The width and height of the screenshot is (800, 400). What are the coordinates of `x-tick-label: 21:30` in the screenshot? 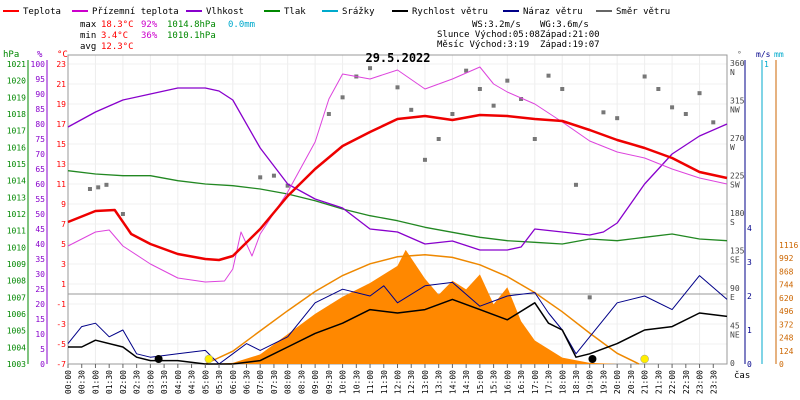 It's located at (658, 382).